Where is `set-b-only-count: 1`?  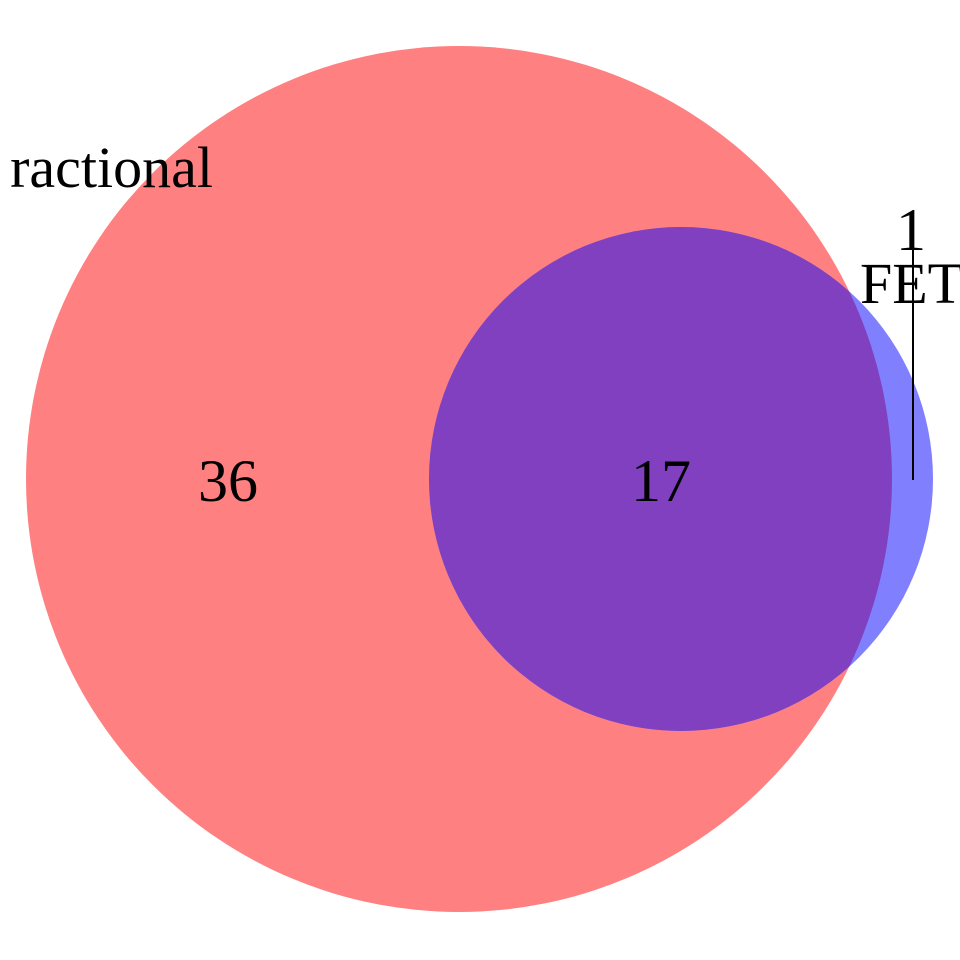 set-b-only-count: 1 is located at coordinates (911, 230).